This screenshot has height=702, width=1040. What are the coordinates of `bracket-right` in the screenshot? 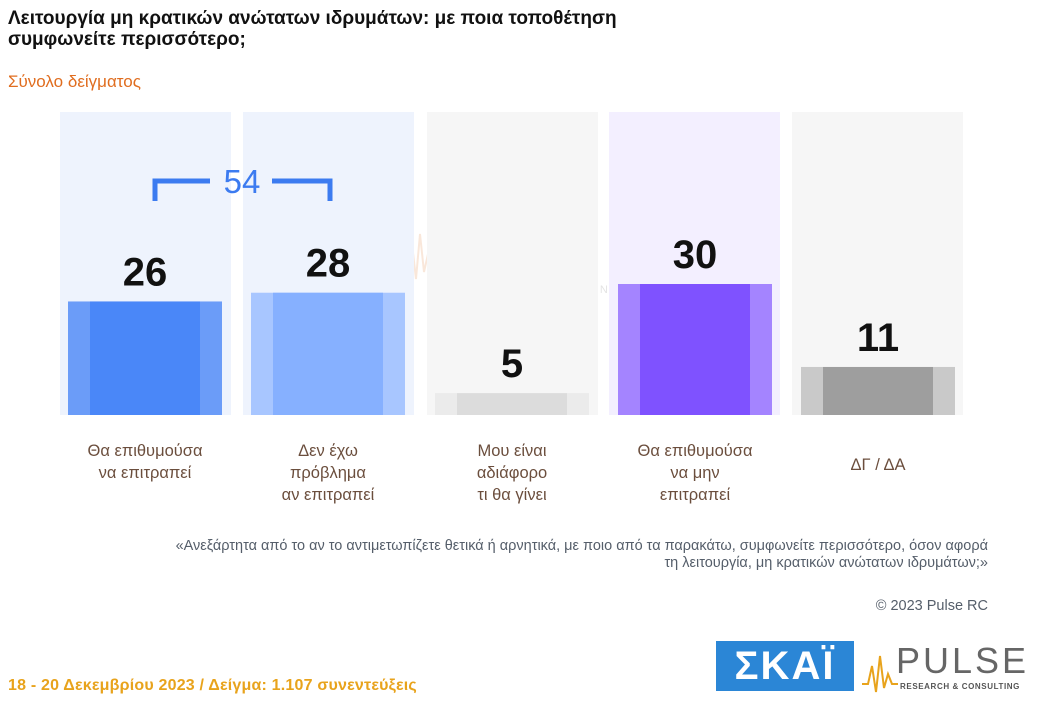 It's located at (302, 189).